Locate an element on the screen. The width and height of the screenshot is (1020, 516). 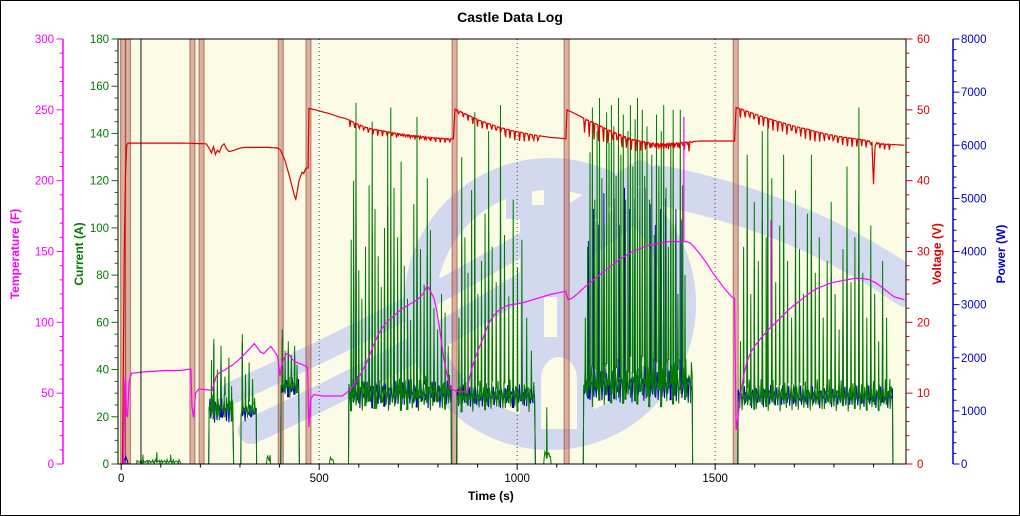
svg-text: 6000 is located at coordinates (974, 146).